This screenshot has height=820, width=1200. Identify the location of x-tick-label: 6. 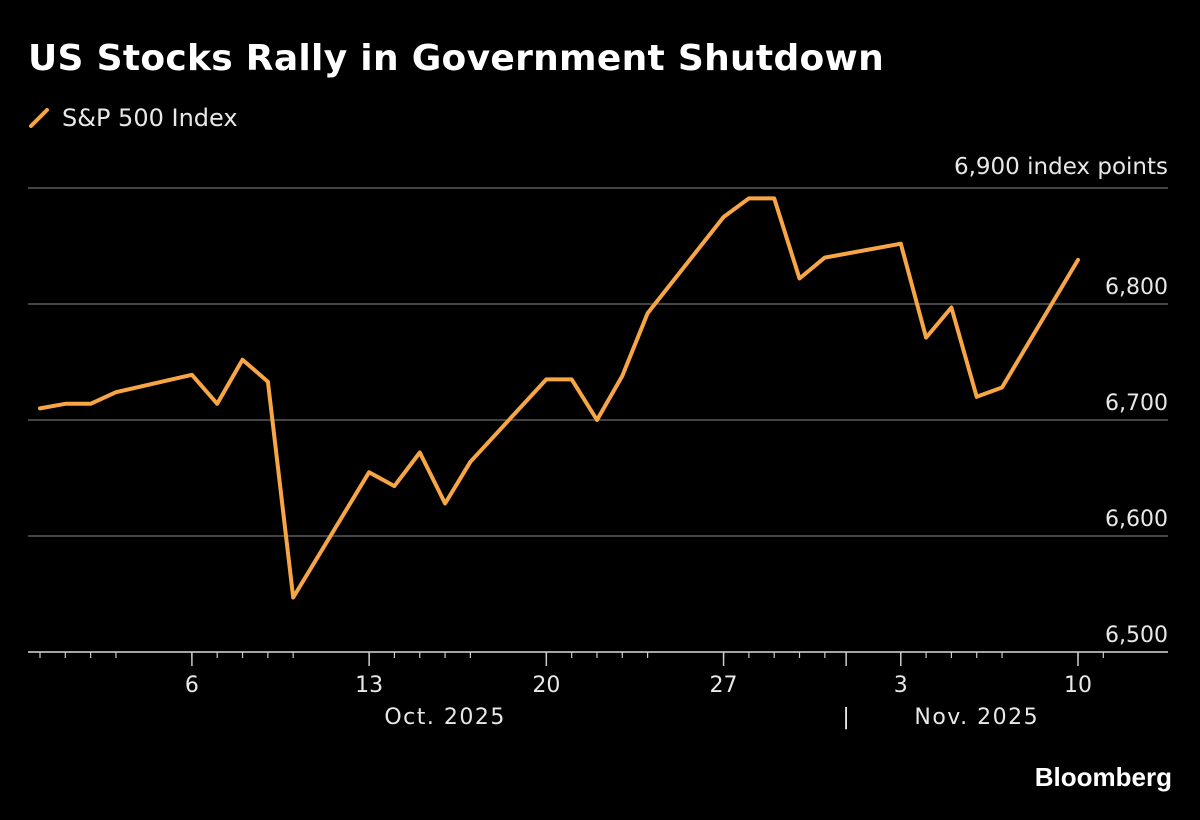
(192, 685).